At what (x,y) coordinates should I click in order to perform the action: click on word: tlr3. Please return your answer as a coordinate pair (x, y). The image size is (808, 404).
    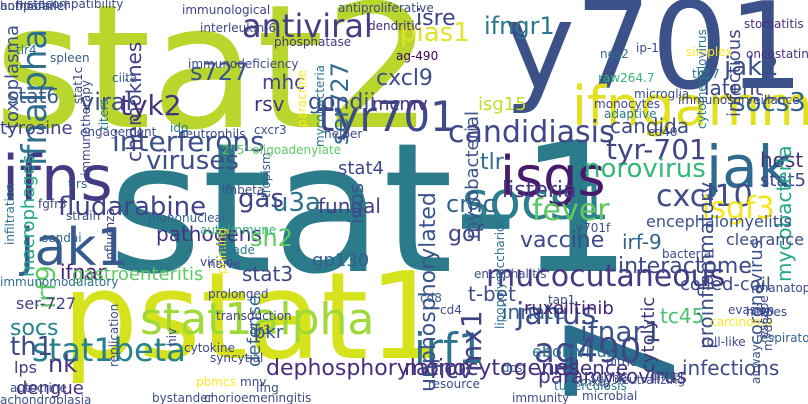
    Looking at the image, I should click on (260, 330).